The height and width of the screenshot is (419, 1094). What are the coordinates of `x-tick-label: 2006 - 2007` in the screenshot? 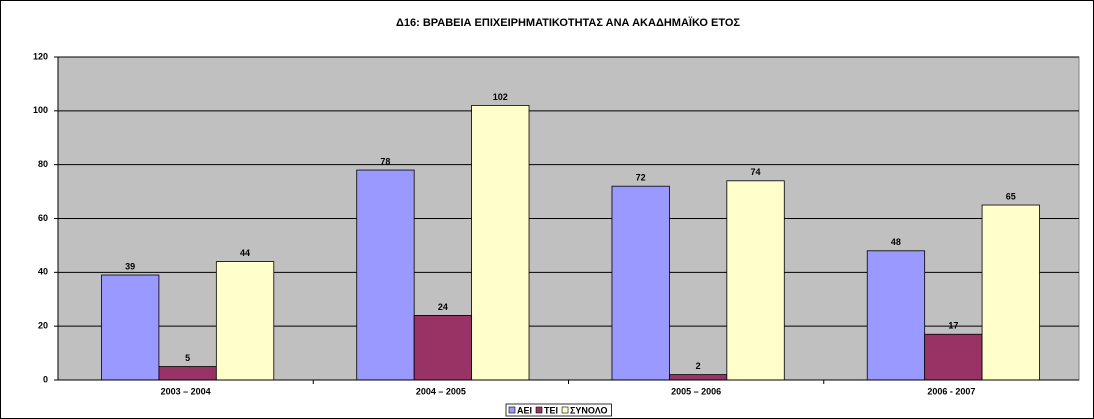 It's located at (951, 391).